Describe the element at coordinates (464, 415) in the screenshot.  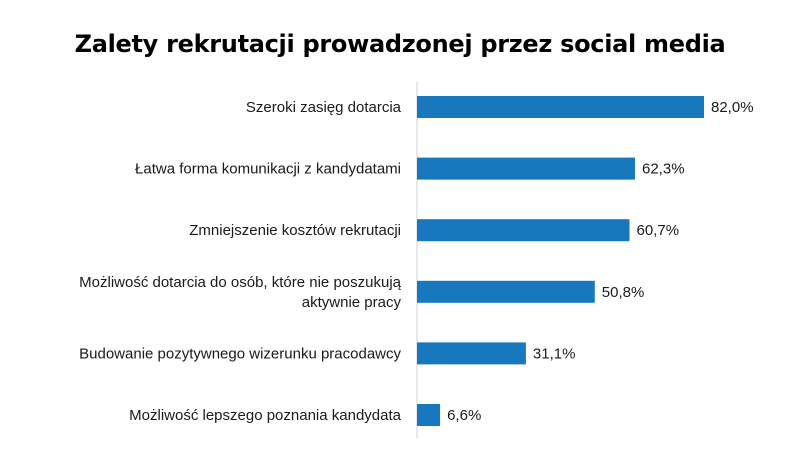
I see `value-label-6: 6,6%` at that location.